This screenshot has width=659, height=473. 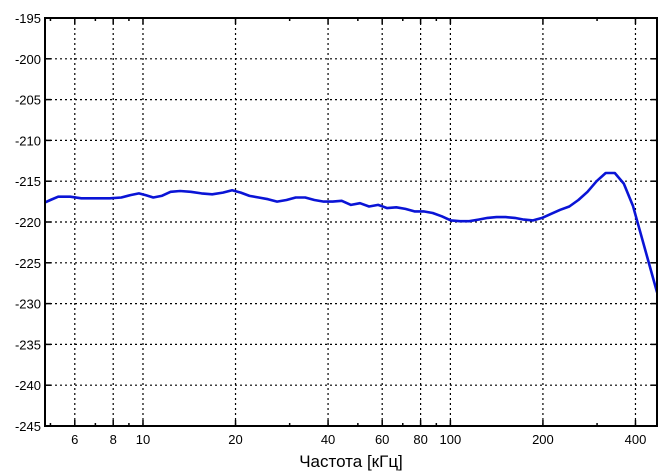 What do you see at coordinates (351, 461) in the screenshot?
I see `x-axis-title: Частота [кГц]` at bounding box center [351, 461].